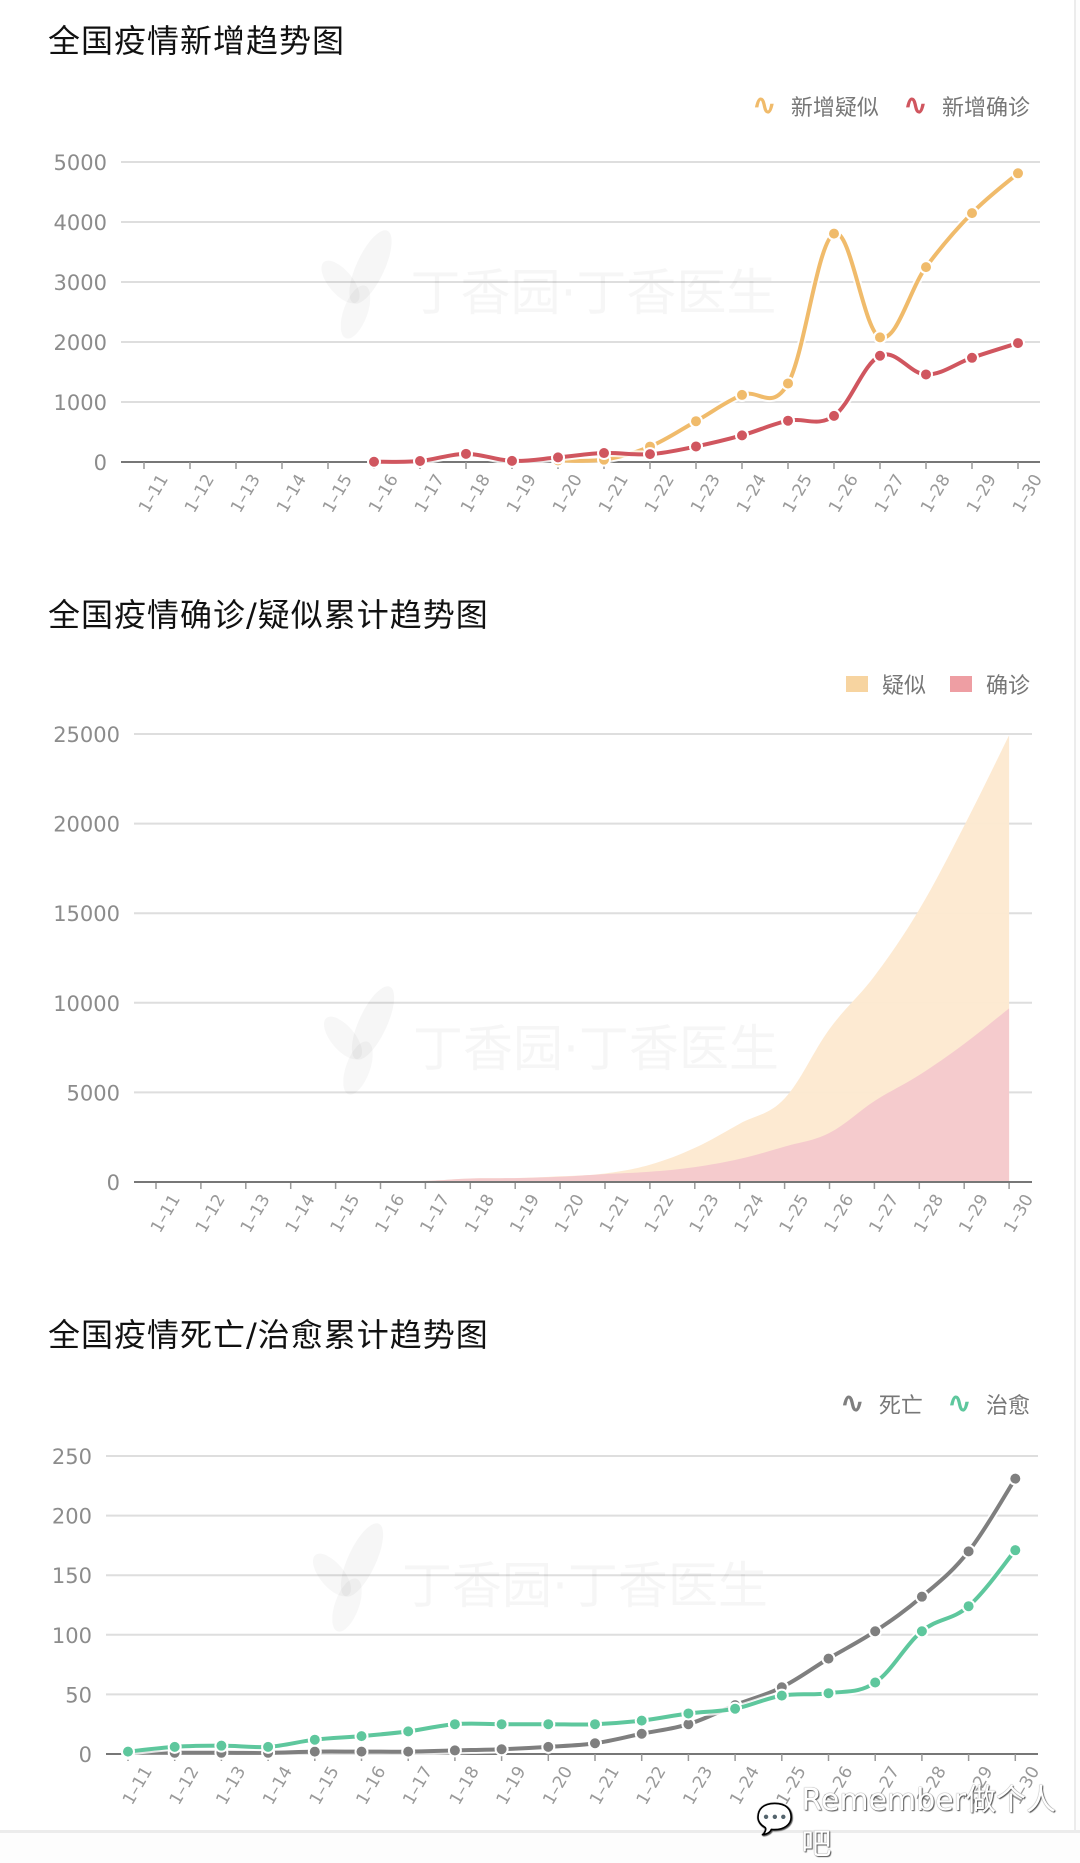 This screenshot has width=1080, height=1863. Describe the element at coordinates (80, 223) in the screenshot. I see `y-tick-label: 4000` at that location.